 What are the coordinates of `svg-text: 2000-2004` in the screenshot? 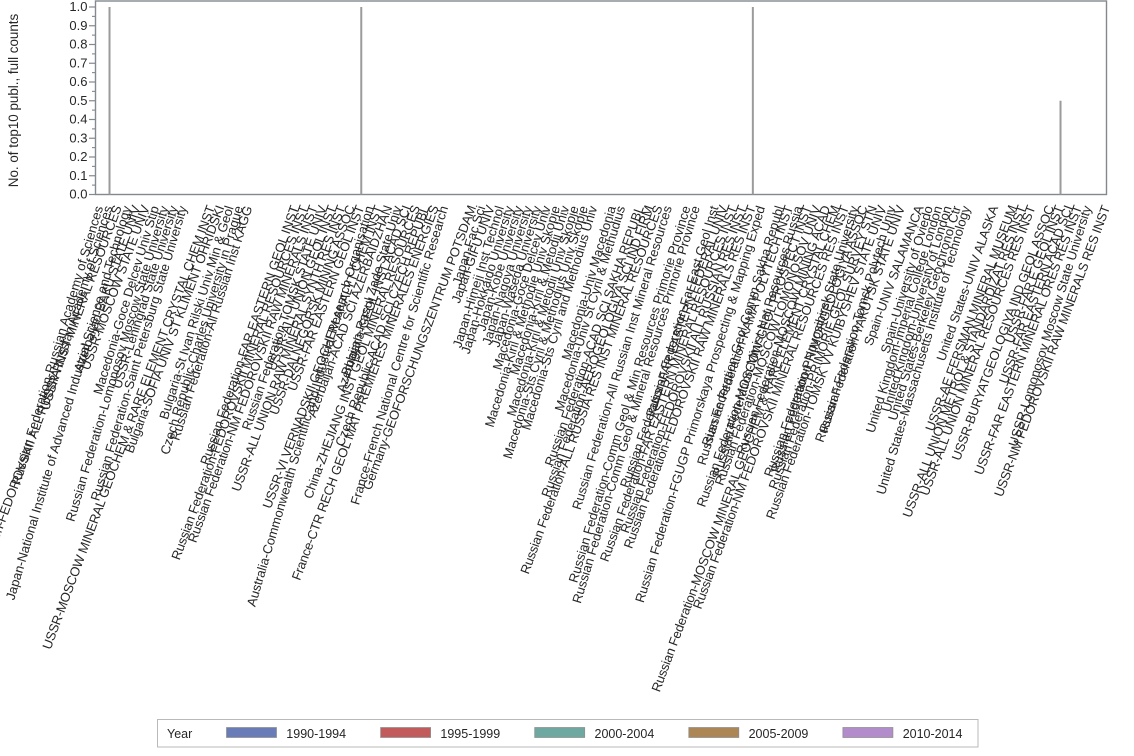 It's located at (625, 734).